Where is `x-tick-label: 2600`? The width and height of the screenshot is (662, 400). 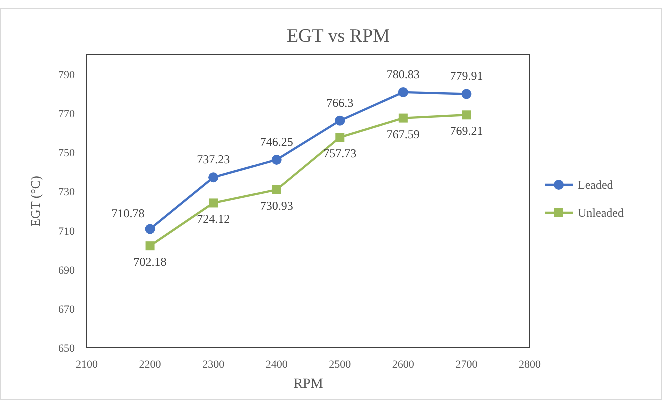 x-tick-label: 2600 is located at coordinates (403, 365).